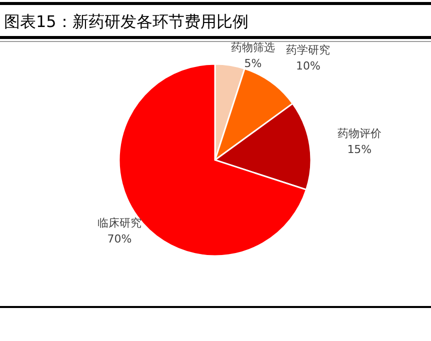 The height and width of the screenshot is (341, 431). I want to click on data-label: 10%, so click(308, 65).